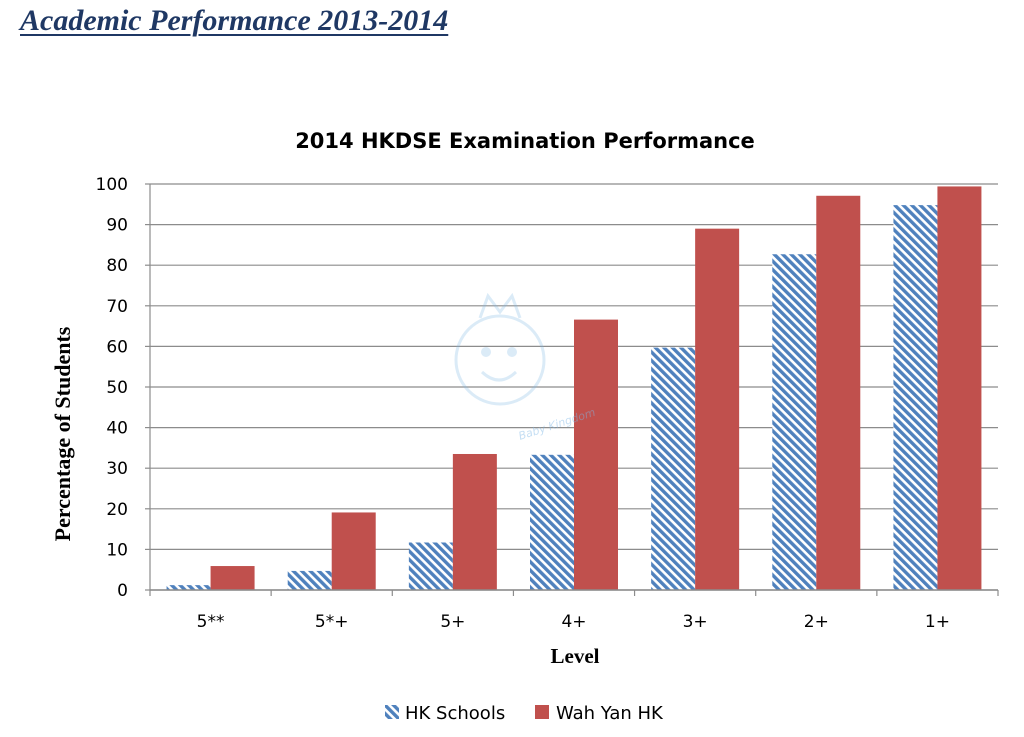  I want to click on legend: HK Schools Wah Yan HK, so click(524, 713).